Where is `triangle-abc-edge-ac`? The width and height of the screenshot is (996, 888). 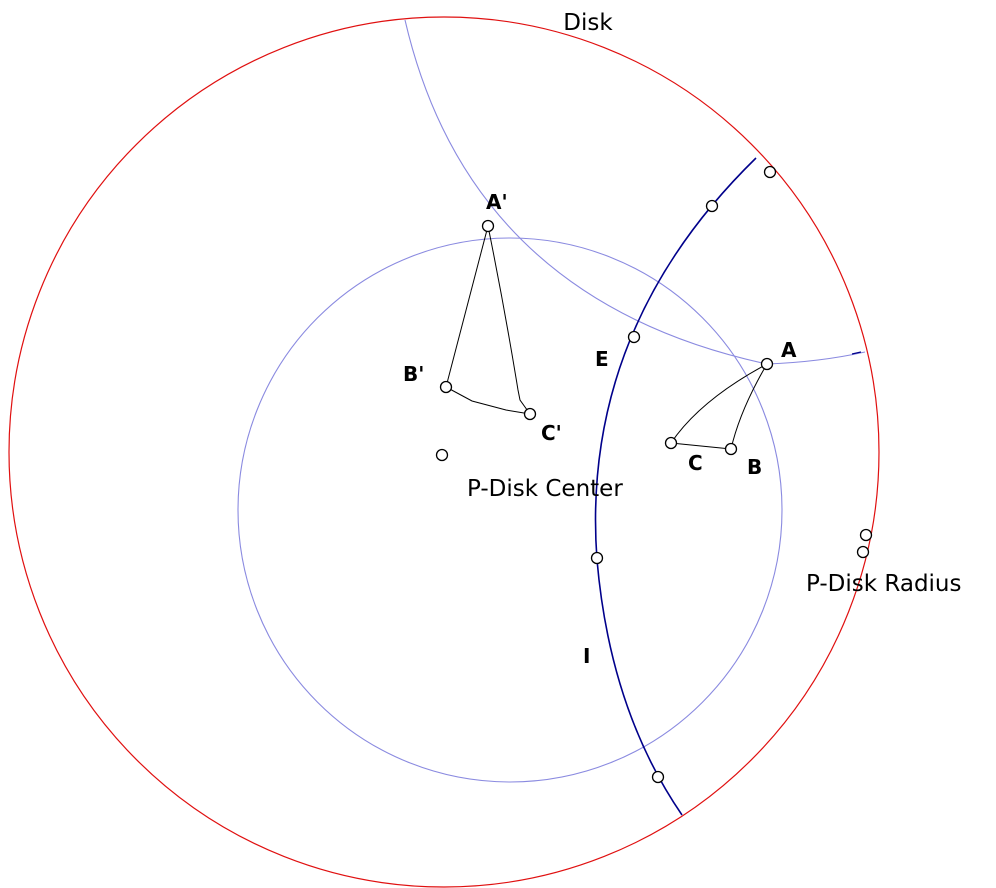 triangle-abc-edge-ac is located at coordinates (719, 403).